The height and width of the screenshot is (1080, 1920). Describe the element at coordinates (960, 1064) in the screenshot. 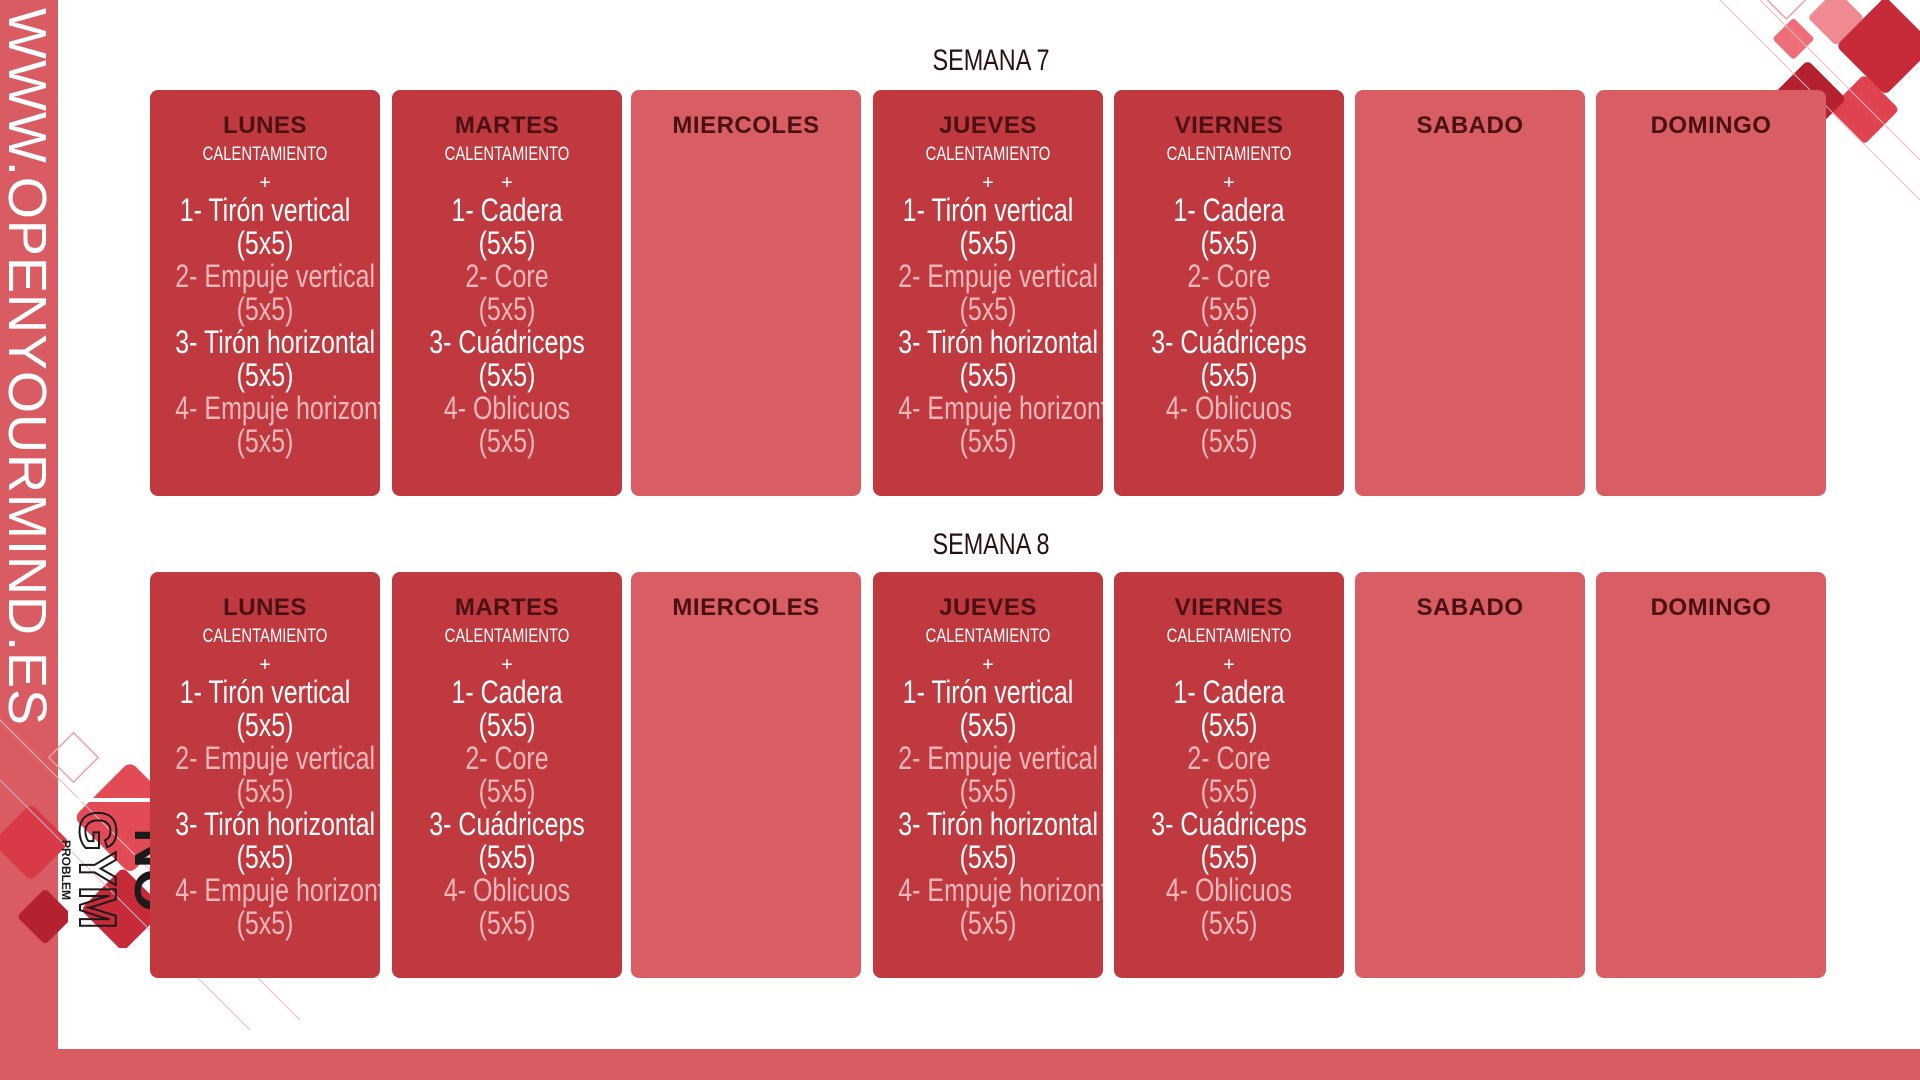

I see `bottom-bar` at that location.